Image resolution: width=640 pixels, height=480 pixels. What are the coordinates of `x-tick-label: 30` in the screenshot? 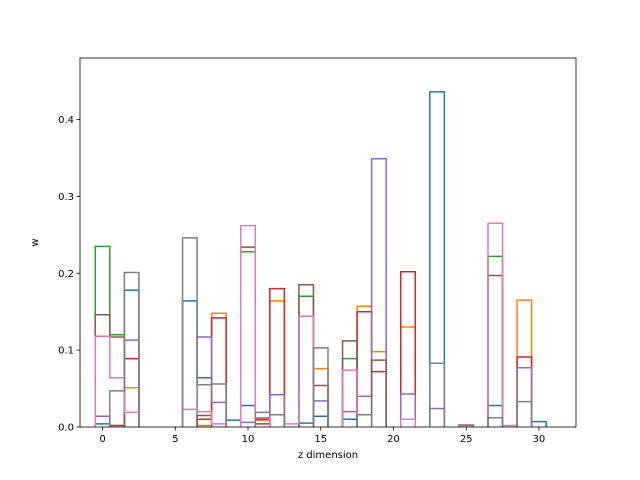 It's located at (539, 439).